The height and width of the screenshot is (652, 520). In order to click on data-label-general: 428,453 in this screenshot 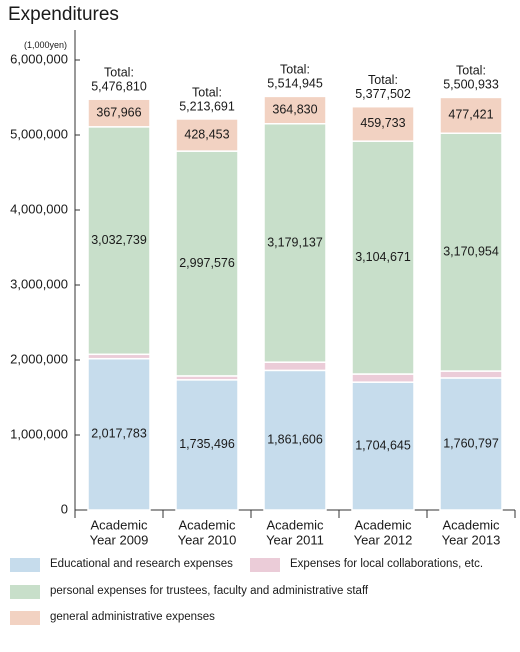, I will do `click(206, 134)`.